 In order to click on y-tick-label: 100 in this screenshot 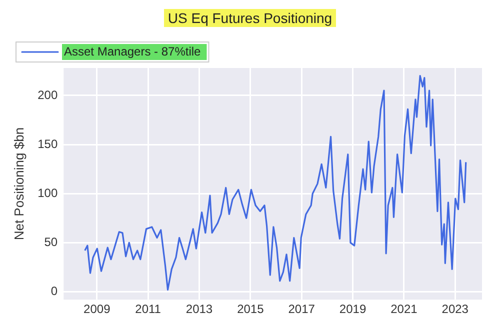, I will do `click(48, 193)`.